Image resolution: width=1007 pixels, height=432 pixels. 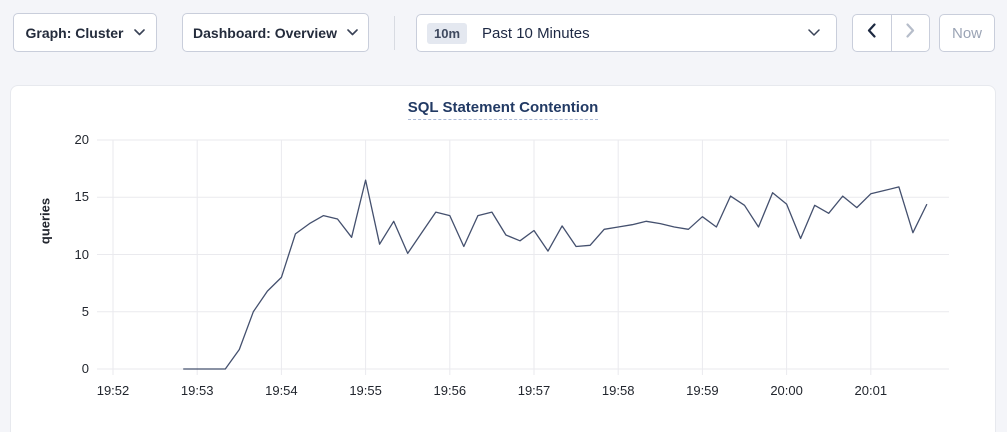 I want to click on x-tick-label: 19:54, so click(x=281, y=390).